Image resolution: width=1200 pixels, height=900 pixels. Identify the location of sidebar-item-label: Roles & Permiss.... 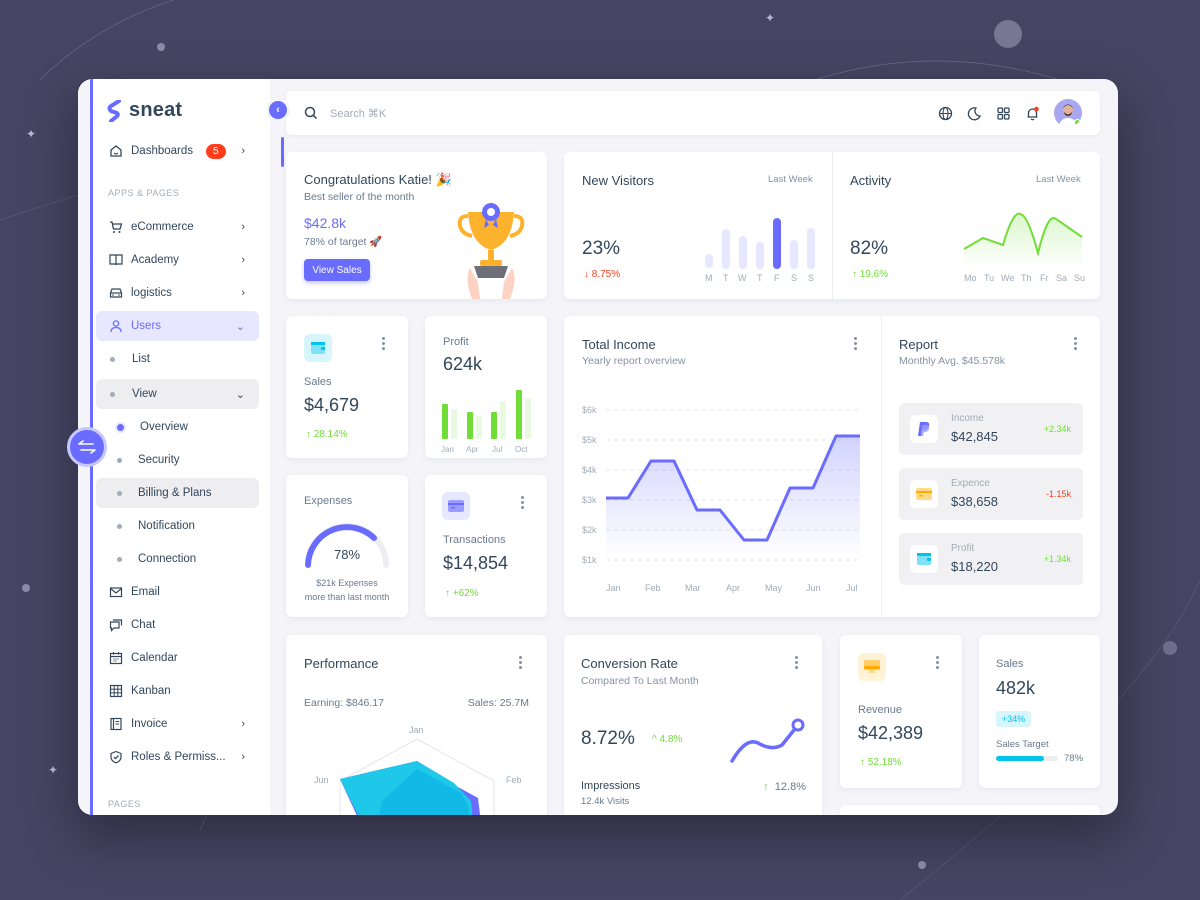
(178, 757).